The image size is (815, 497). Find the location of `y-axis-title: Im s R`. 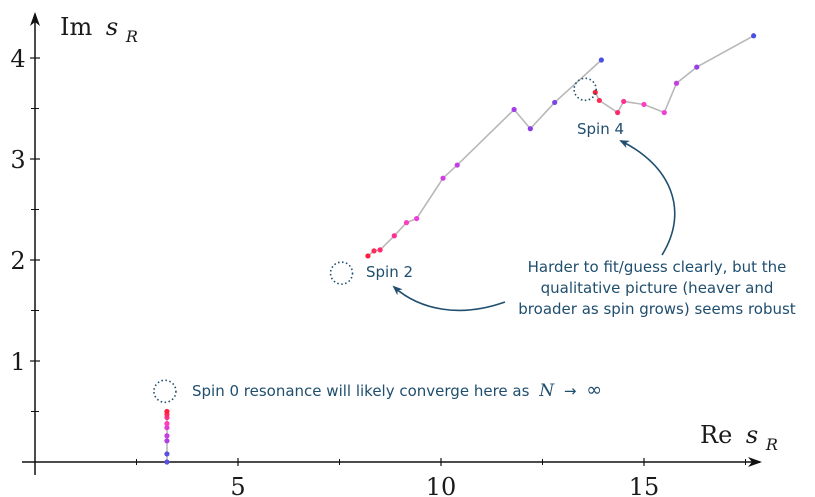

y-axis-title: Im s R is located at coordinates (99, 29).